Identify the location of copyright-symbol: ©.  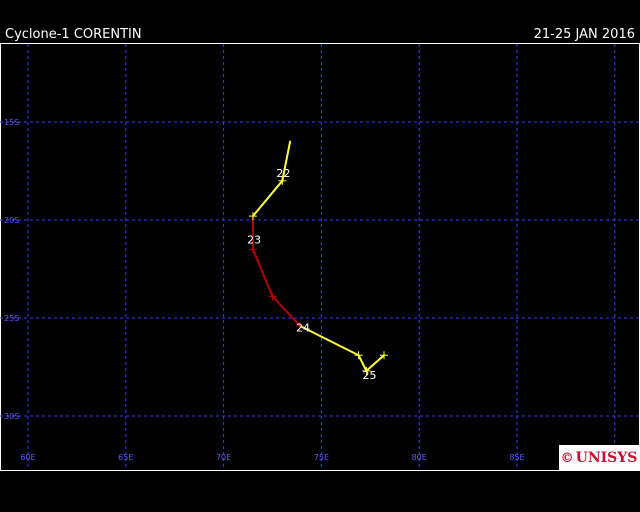
(567, 458).